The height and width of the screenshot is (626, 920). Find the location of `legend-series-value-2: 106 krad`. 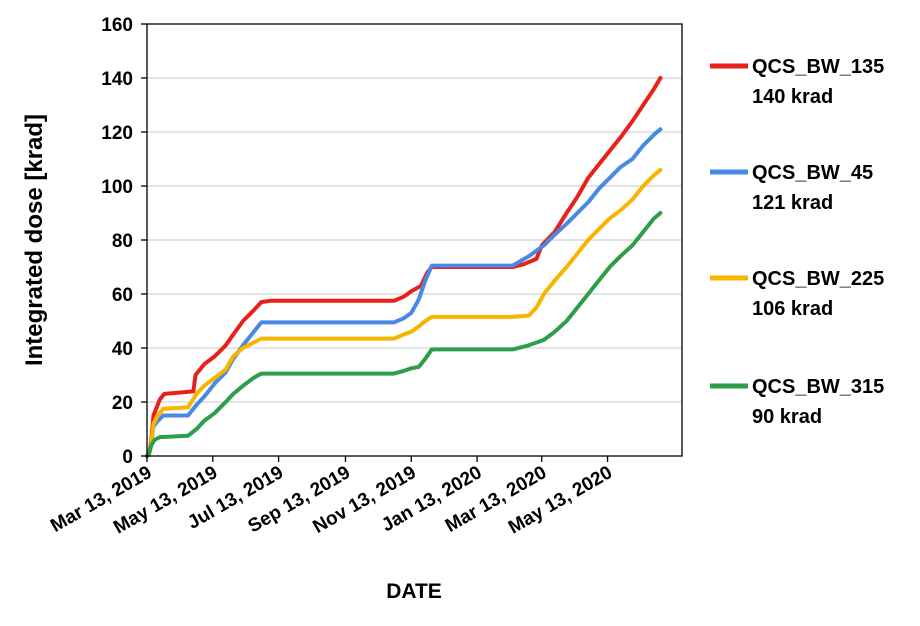

legend-series-value-2: 106 krad is located at coordinates (792, 309).